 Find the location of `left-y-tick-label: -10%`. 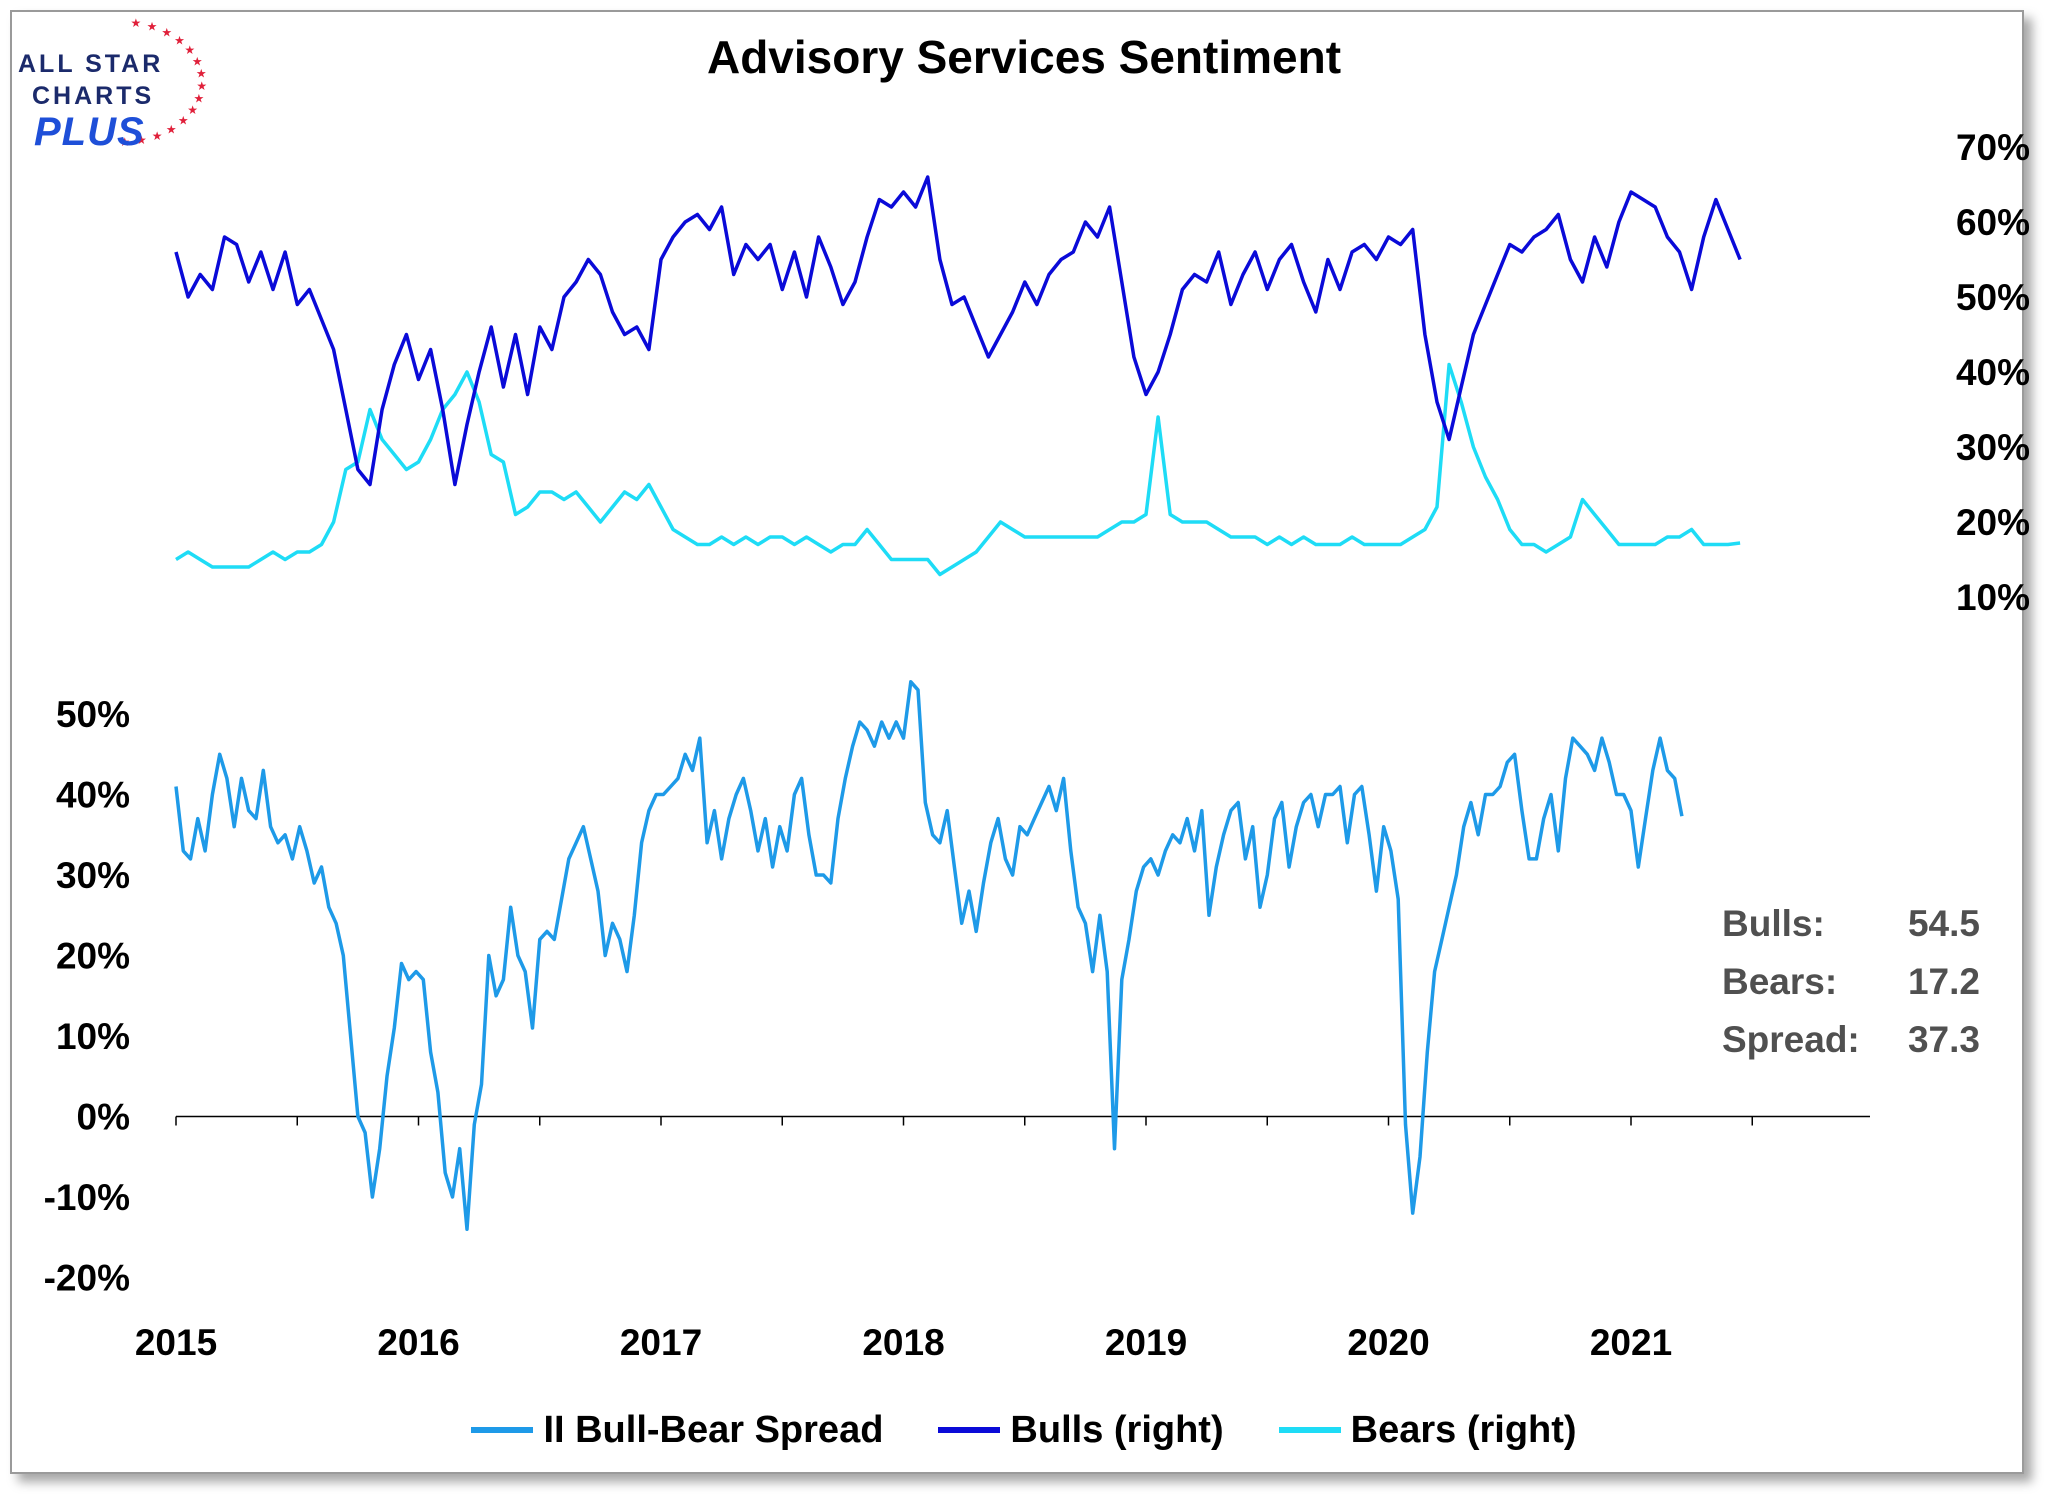

left-y-tick-label: -10% is located at coordinates (87, 1197).